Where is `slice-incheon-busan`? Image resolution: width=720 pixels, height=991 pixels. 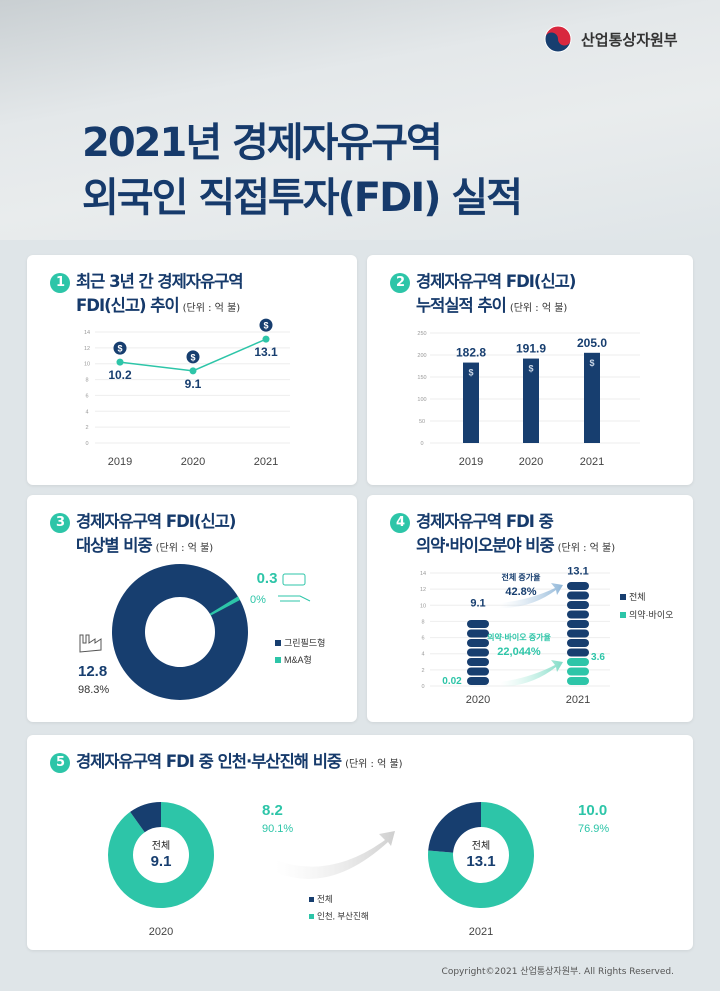 slice-incheon-busan is located at coordinates (161, 855).